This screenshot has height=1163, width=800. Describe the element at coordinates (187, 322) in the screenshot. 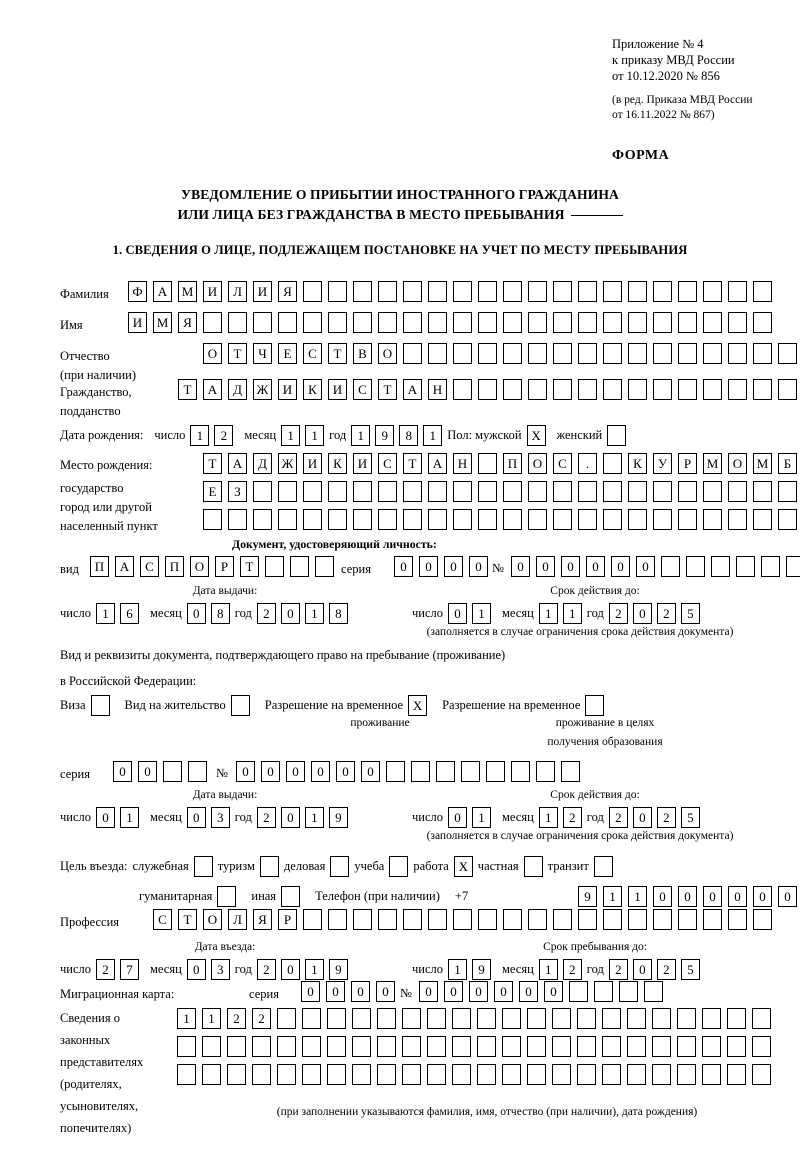

I see `name-cell-3: Я` at that location.